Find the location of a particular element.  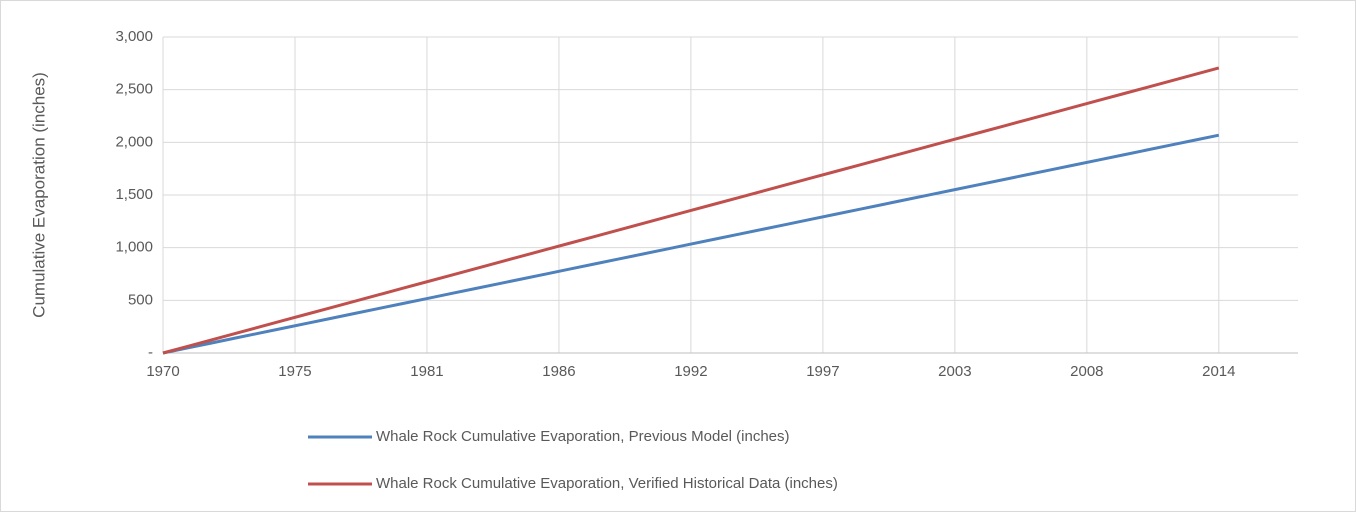

x-tick-label: 2003 is located at coordinates (954, 371).